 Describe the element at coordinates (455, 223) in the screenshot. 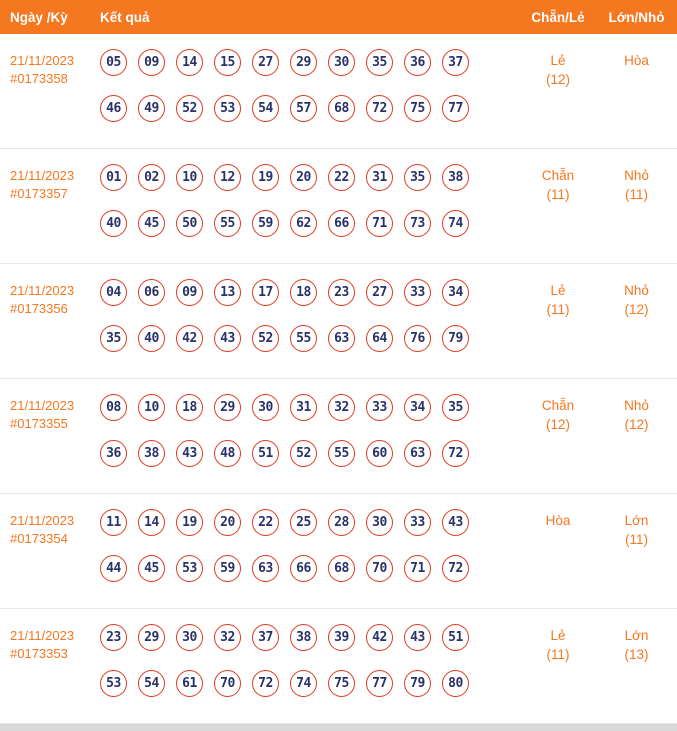

I see `number-ball: 74` at that location.